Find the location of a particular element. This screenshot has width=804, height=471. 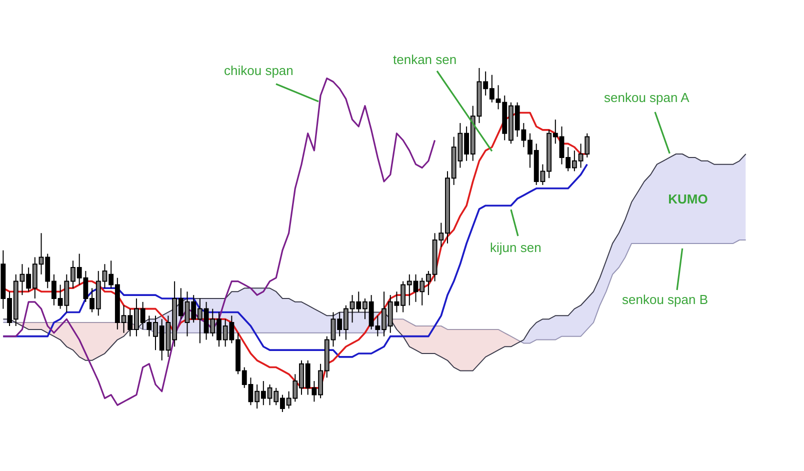

series-label: kijun sen is located at coordinates (516, 247).